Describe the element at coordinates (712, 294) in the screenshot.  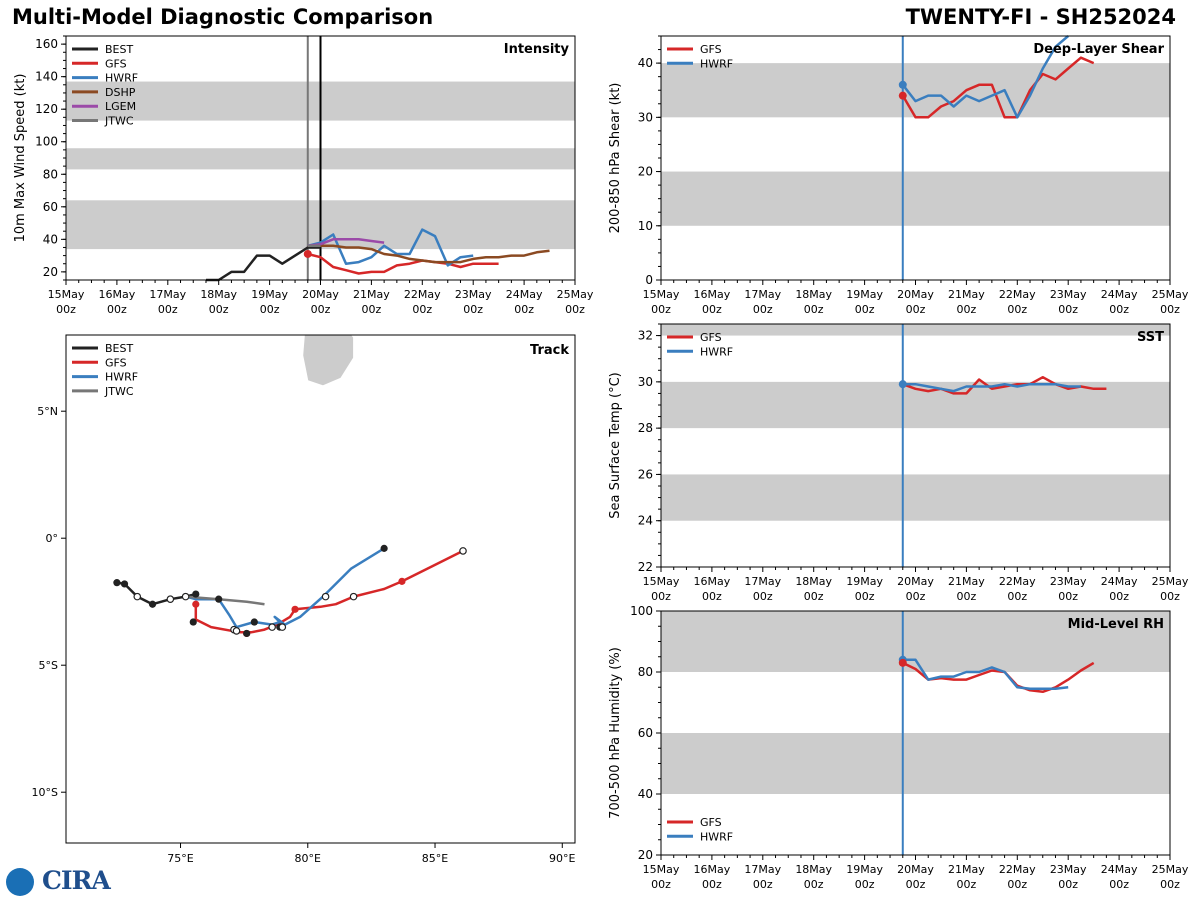
I see `shear-xtick-label: 16May` at that location.